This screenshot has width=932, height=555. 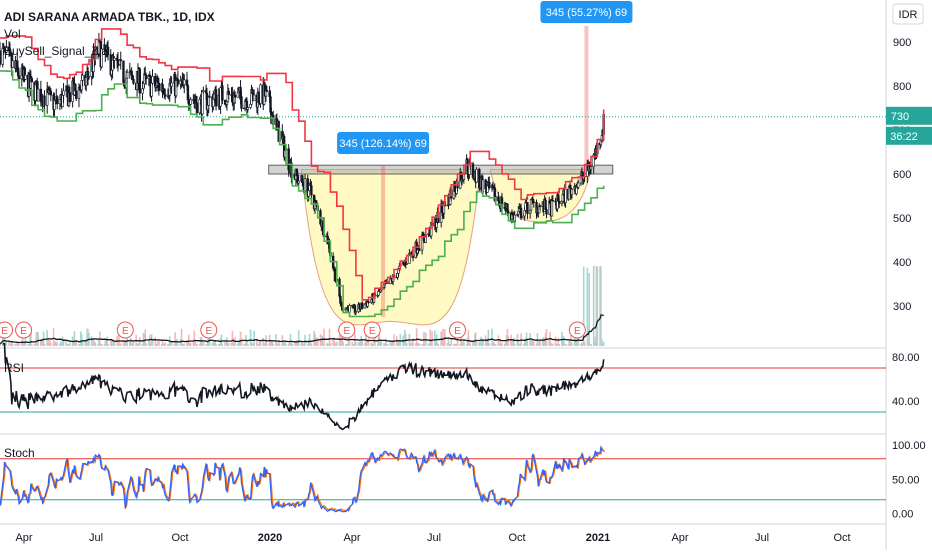 What do you see at coordinates (14, 368) in the screenshot?
I see `rsi-label: RSI` at bounding box center [14, 368].